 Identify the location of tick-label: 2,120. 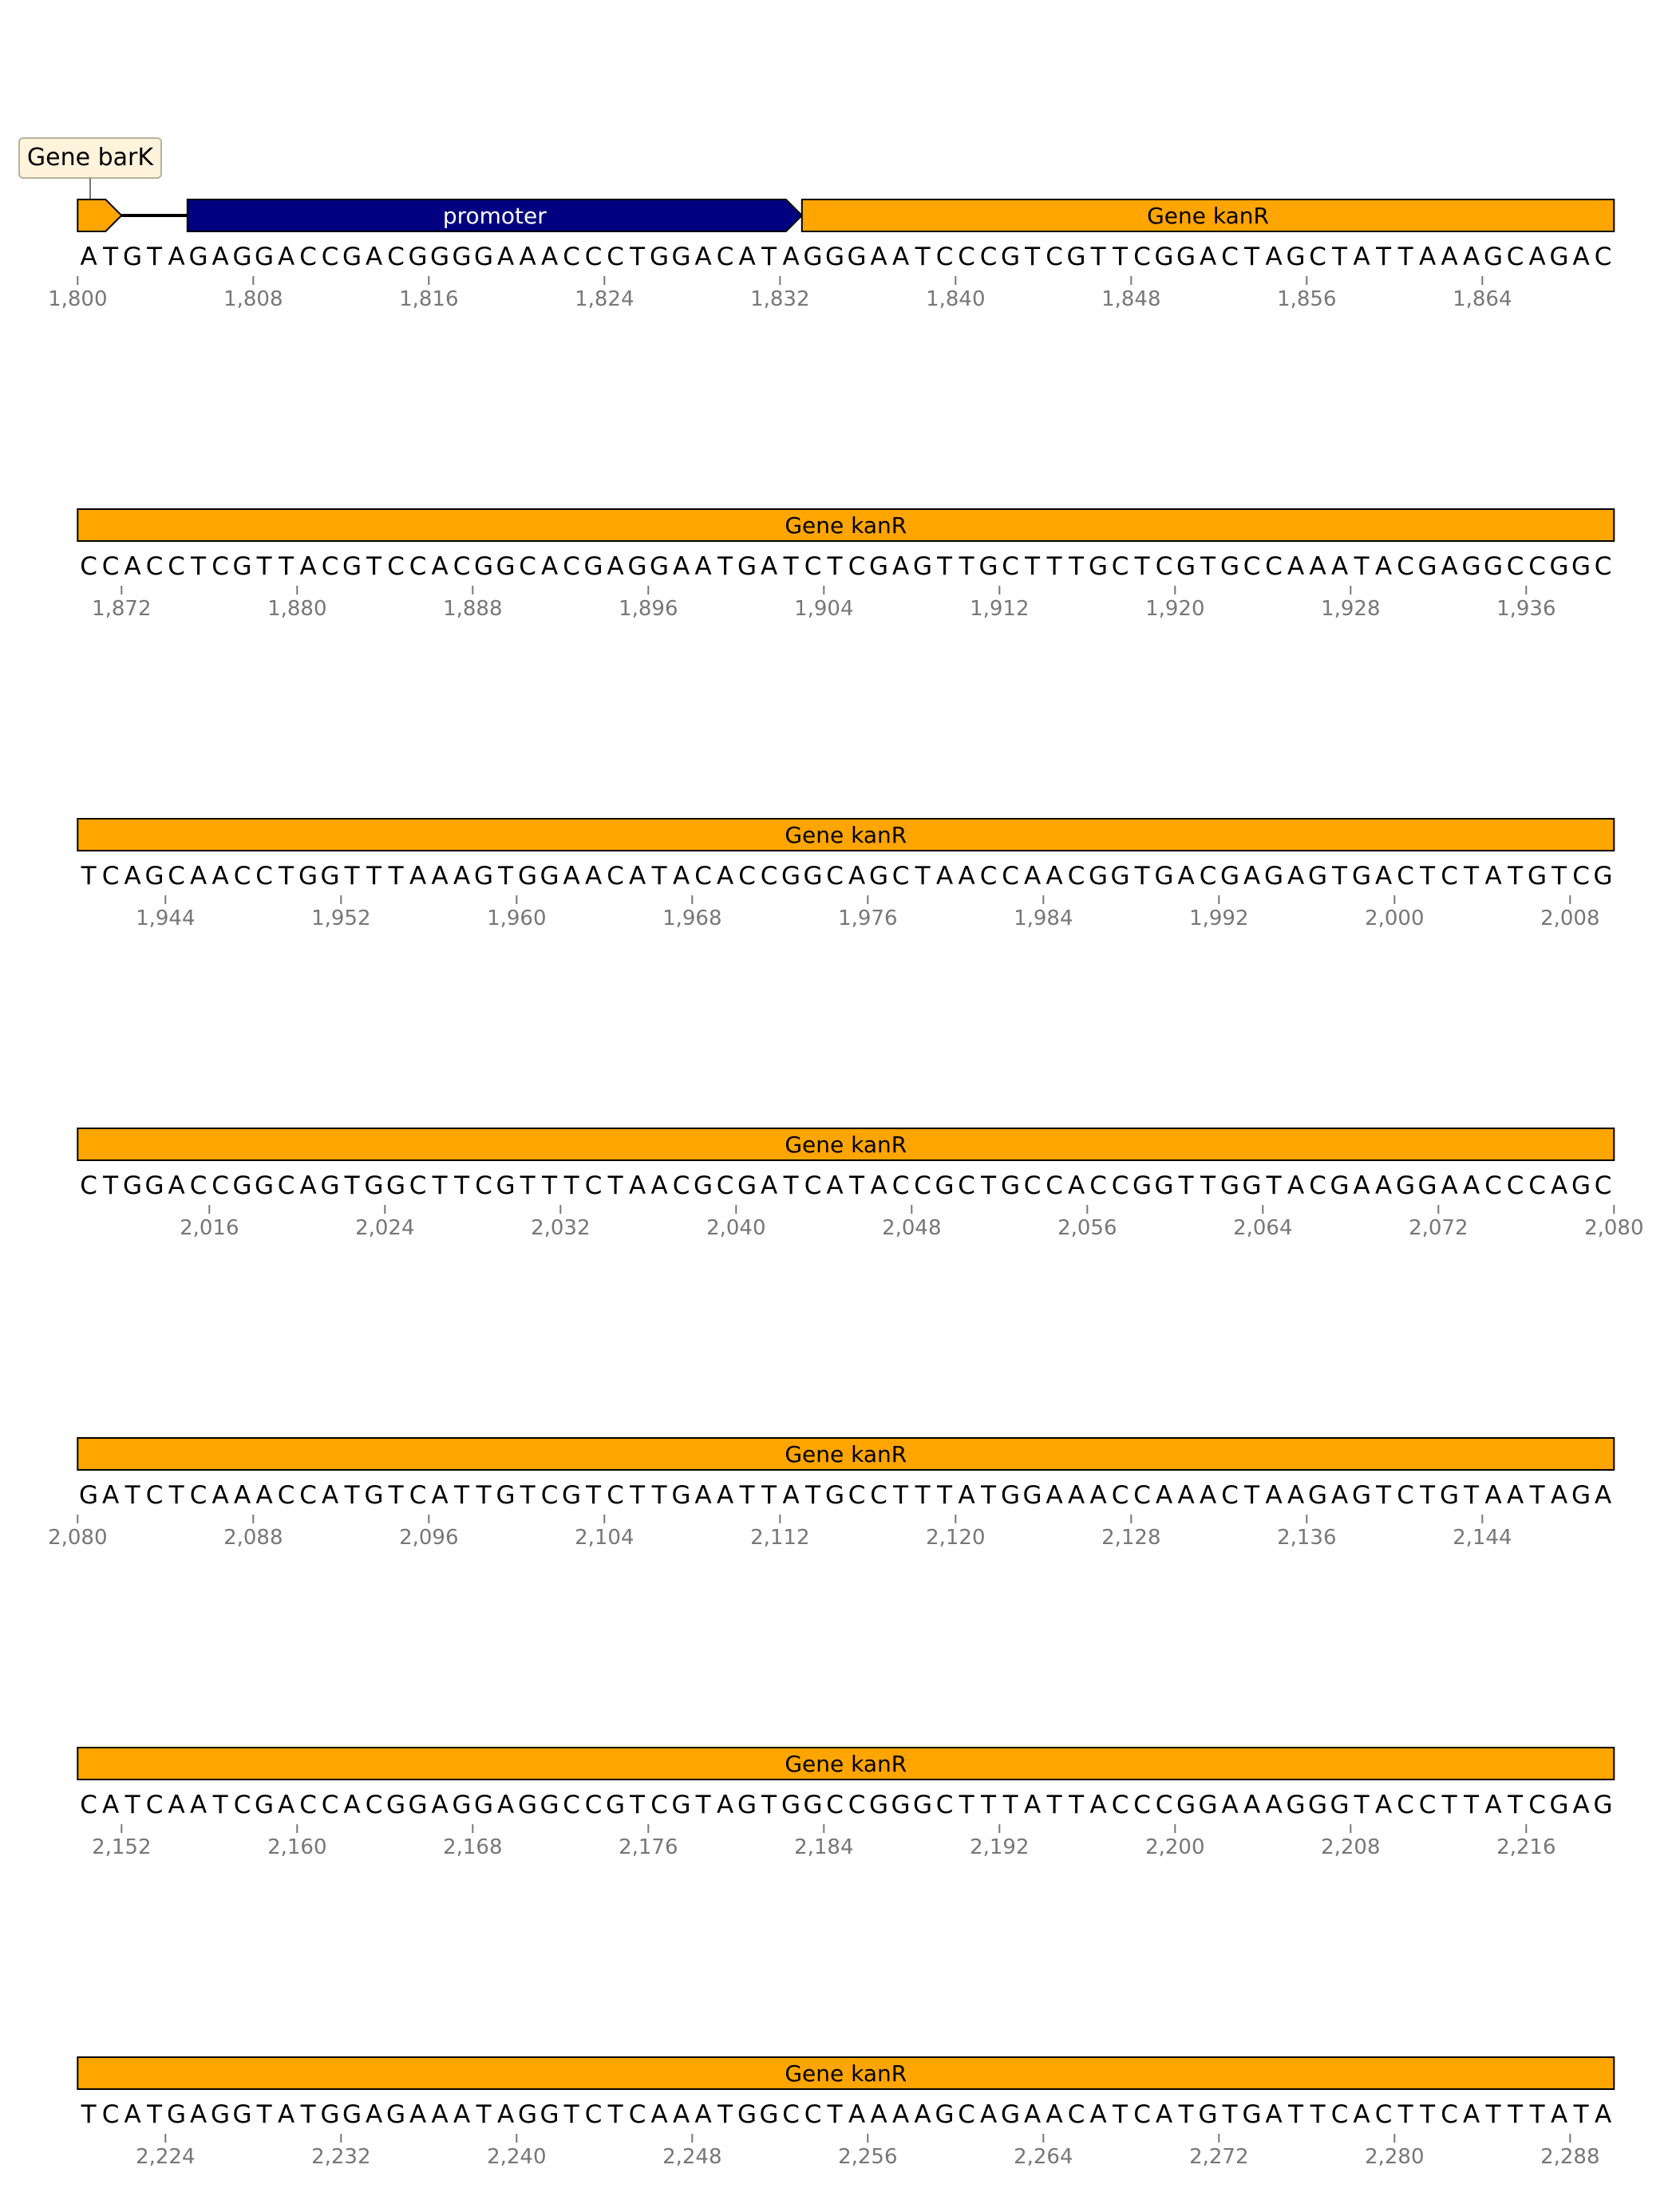
(955, 1538).